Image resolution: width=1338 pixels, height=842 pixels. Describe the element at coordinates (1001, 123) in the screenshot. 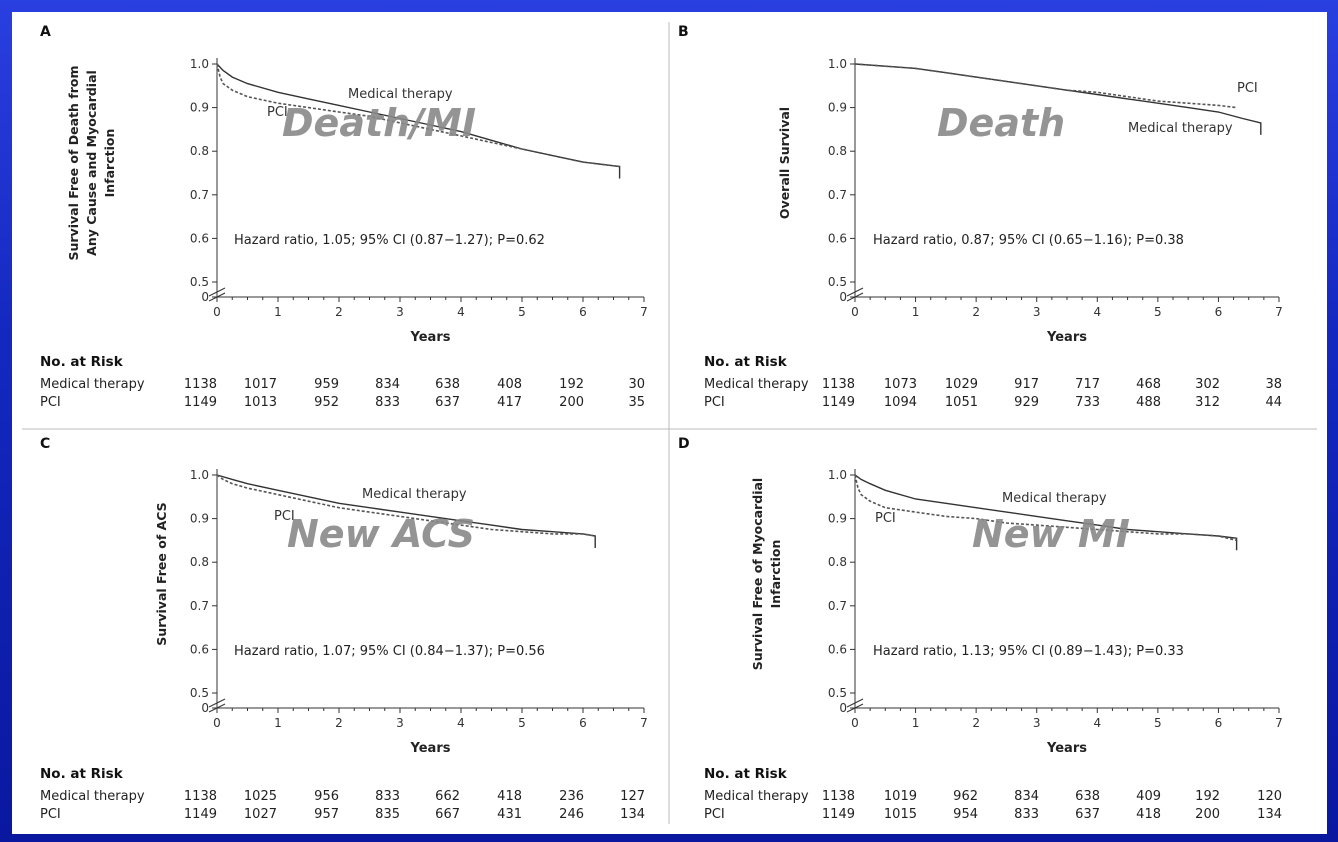

I see `outcome-overlay-label: Death` at that location.